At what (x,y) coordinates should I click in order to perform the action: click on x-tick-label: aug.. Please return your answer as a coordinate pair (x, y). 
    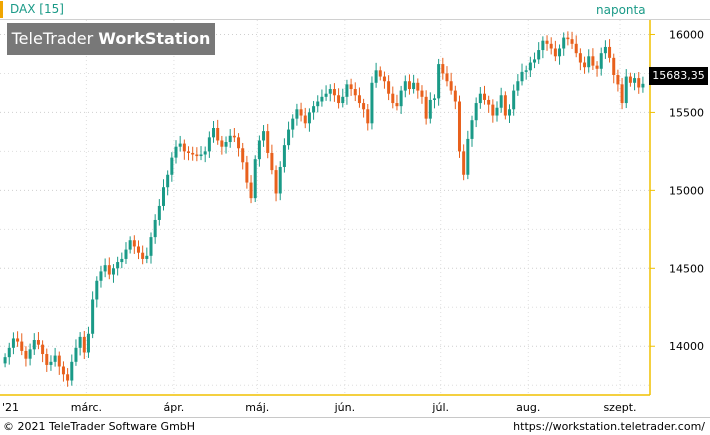
    Looking at the image, I should click on (528, 407).